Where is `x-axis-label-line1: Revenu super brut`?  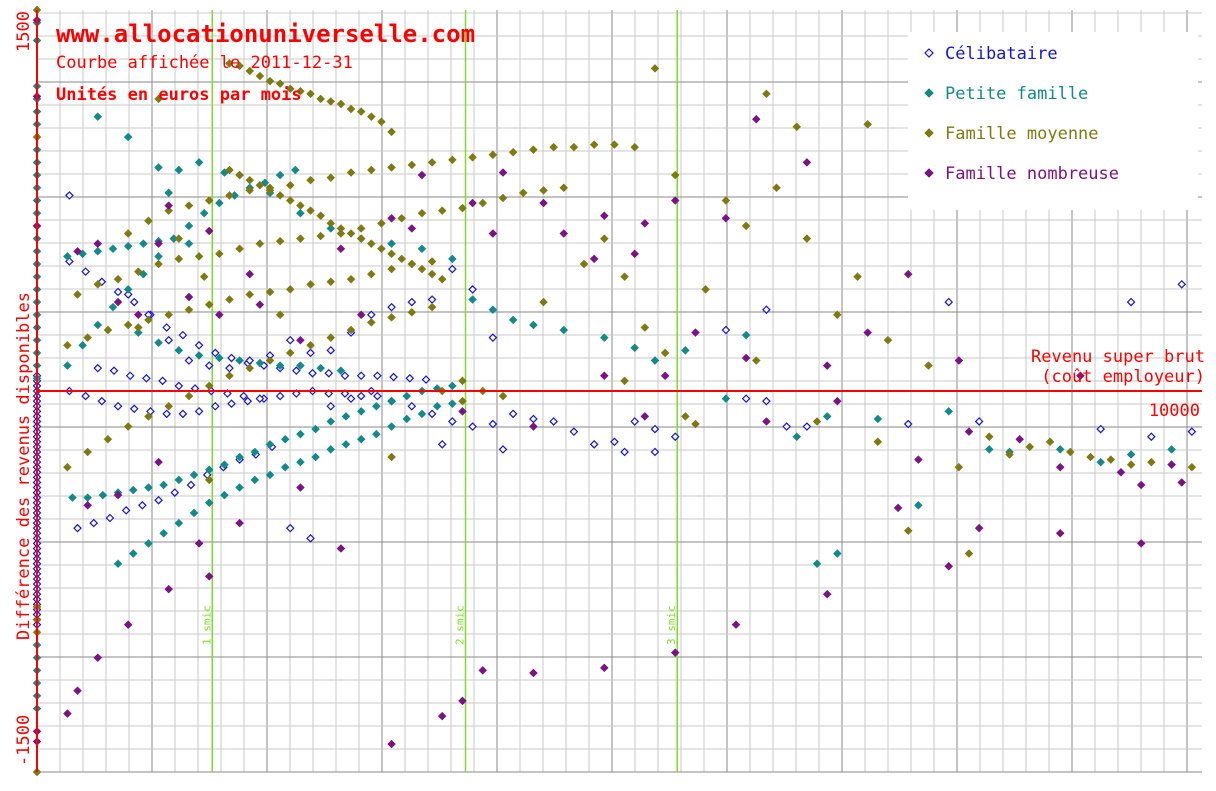
x-axis-label-line1: Revenu super brut is located at coordinates (1118, 357).